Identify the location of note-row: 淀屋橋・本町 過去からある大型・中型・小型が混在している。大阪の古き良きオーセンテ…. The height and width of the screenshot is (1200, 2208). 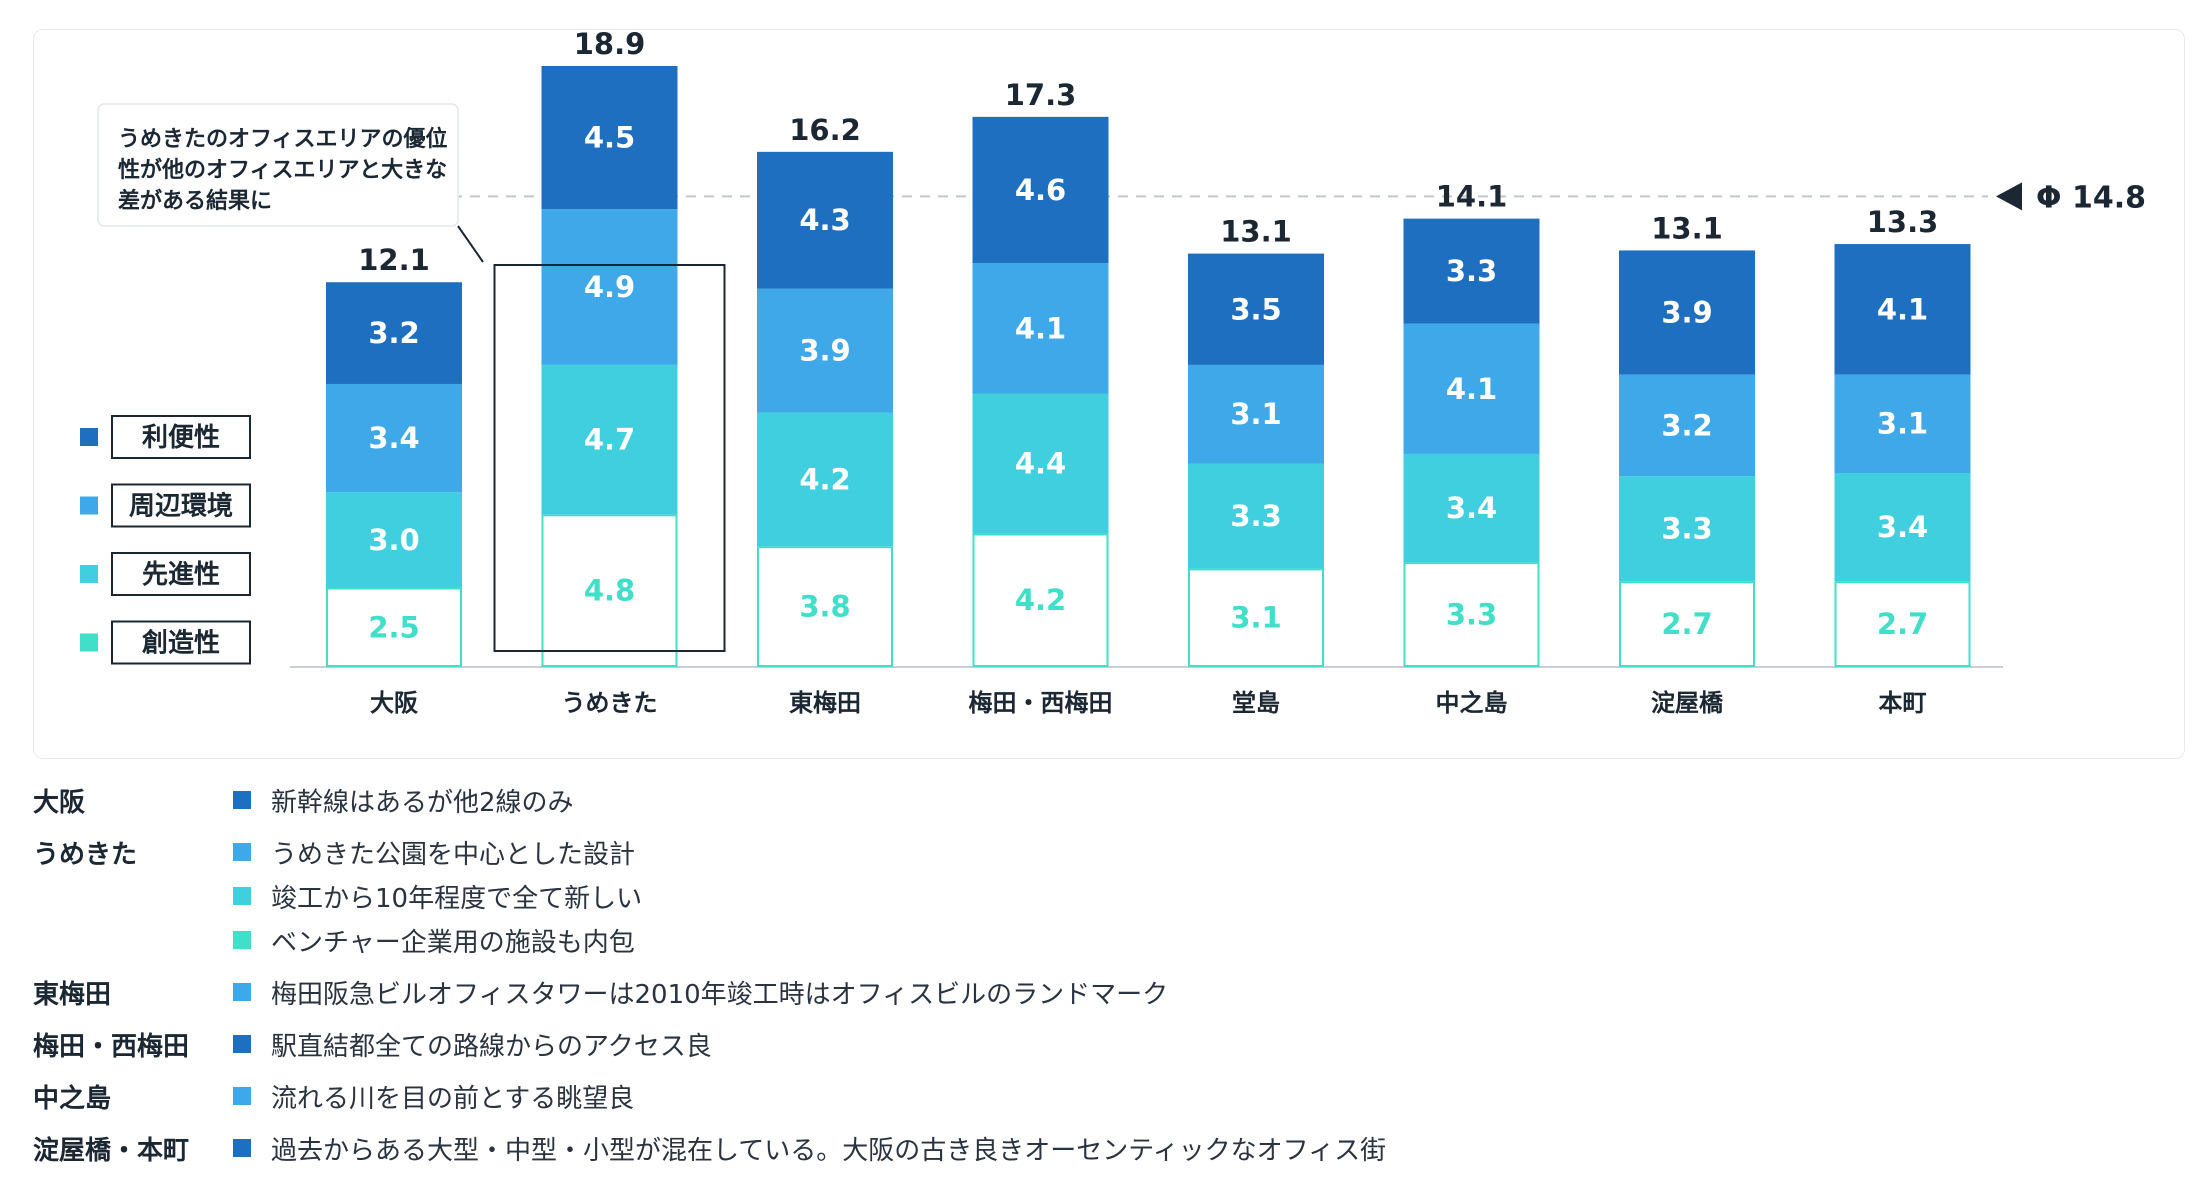
(1103, 1148).